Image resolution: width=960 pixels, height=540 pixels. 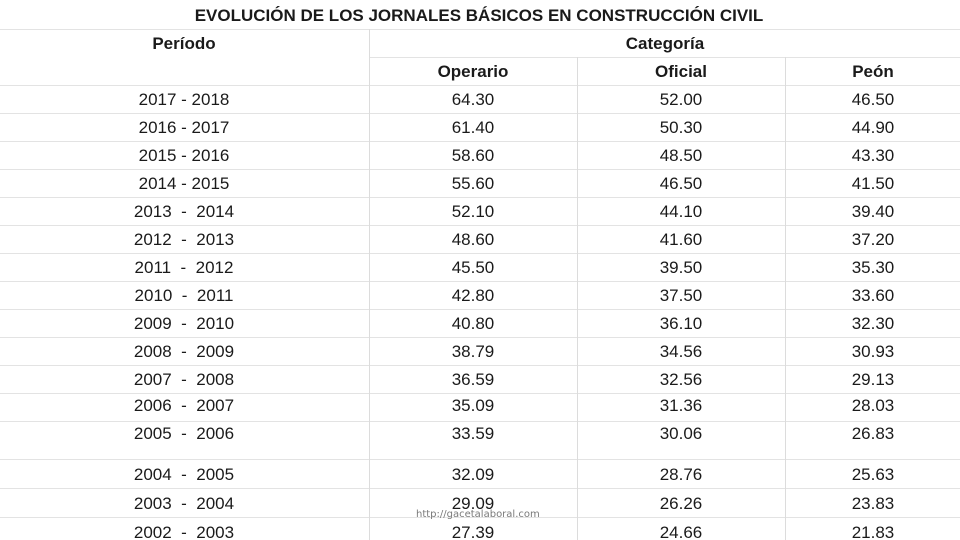 I want to click on operario-cell: 58.60, so click(x=473, y=155).